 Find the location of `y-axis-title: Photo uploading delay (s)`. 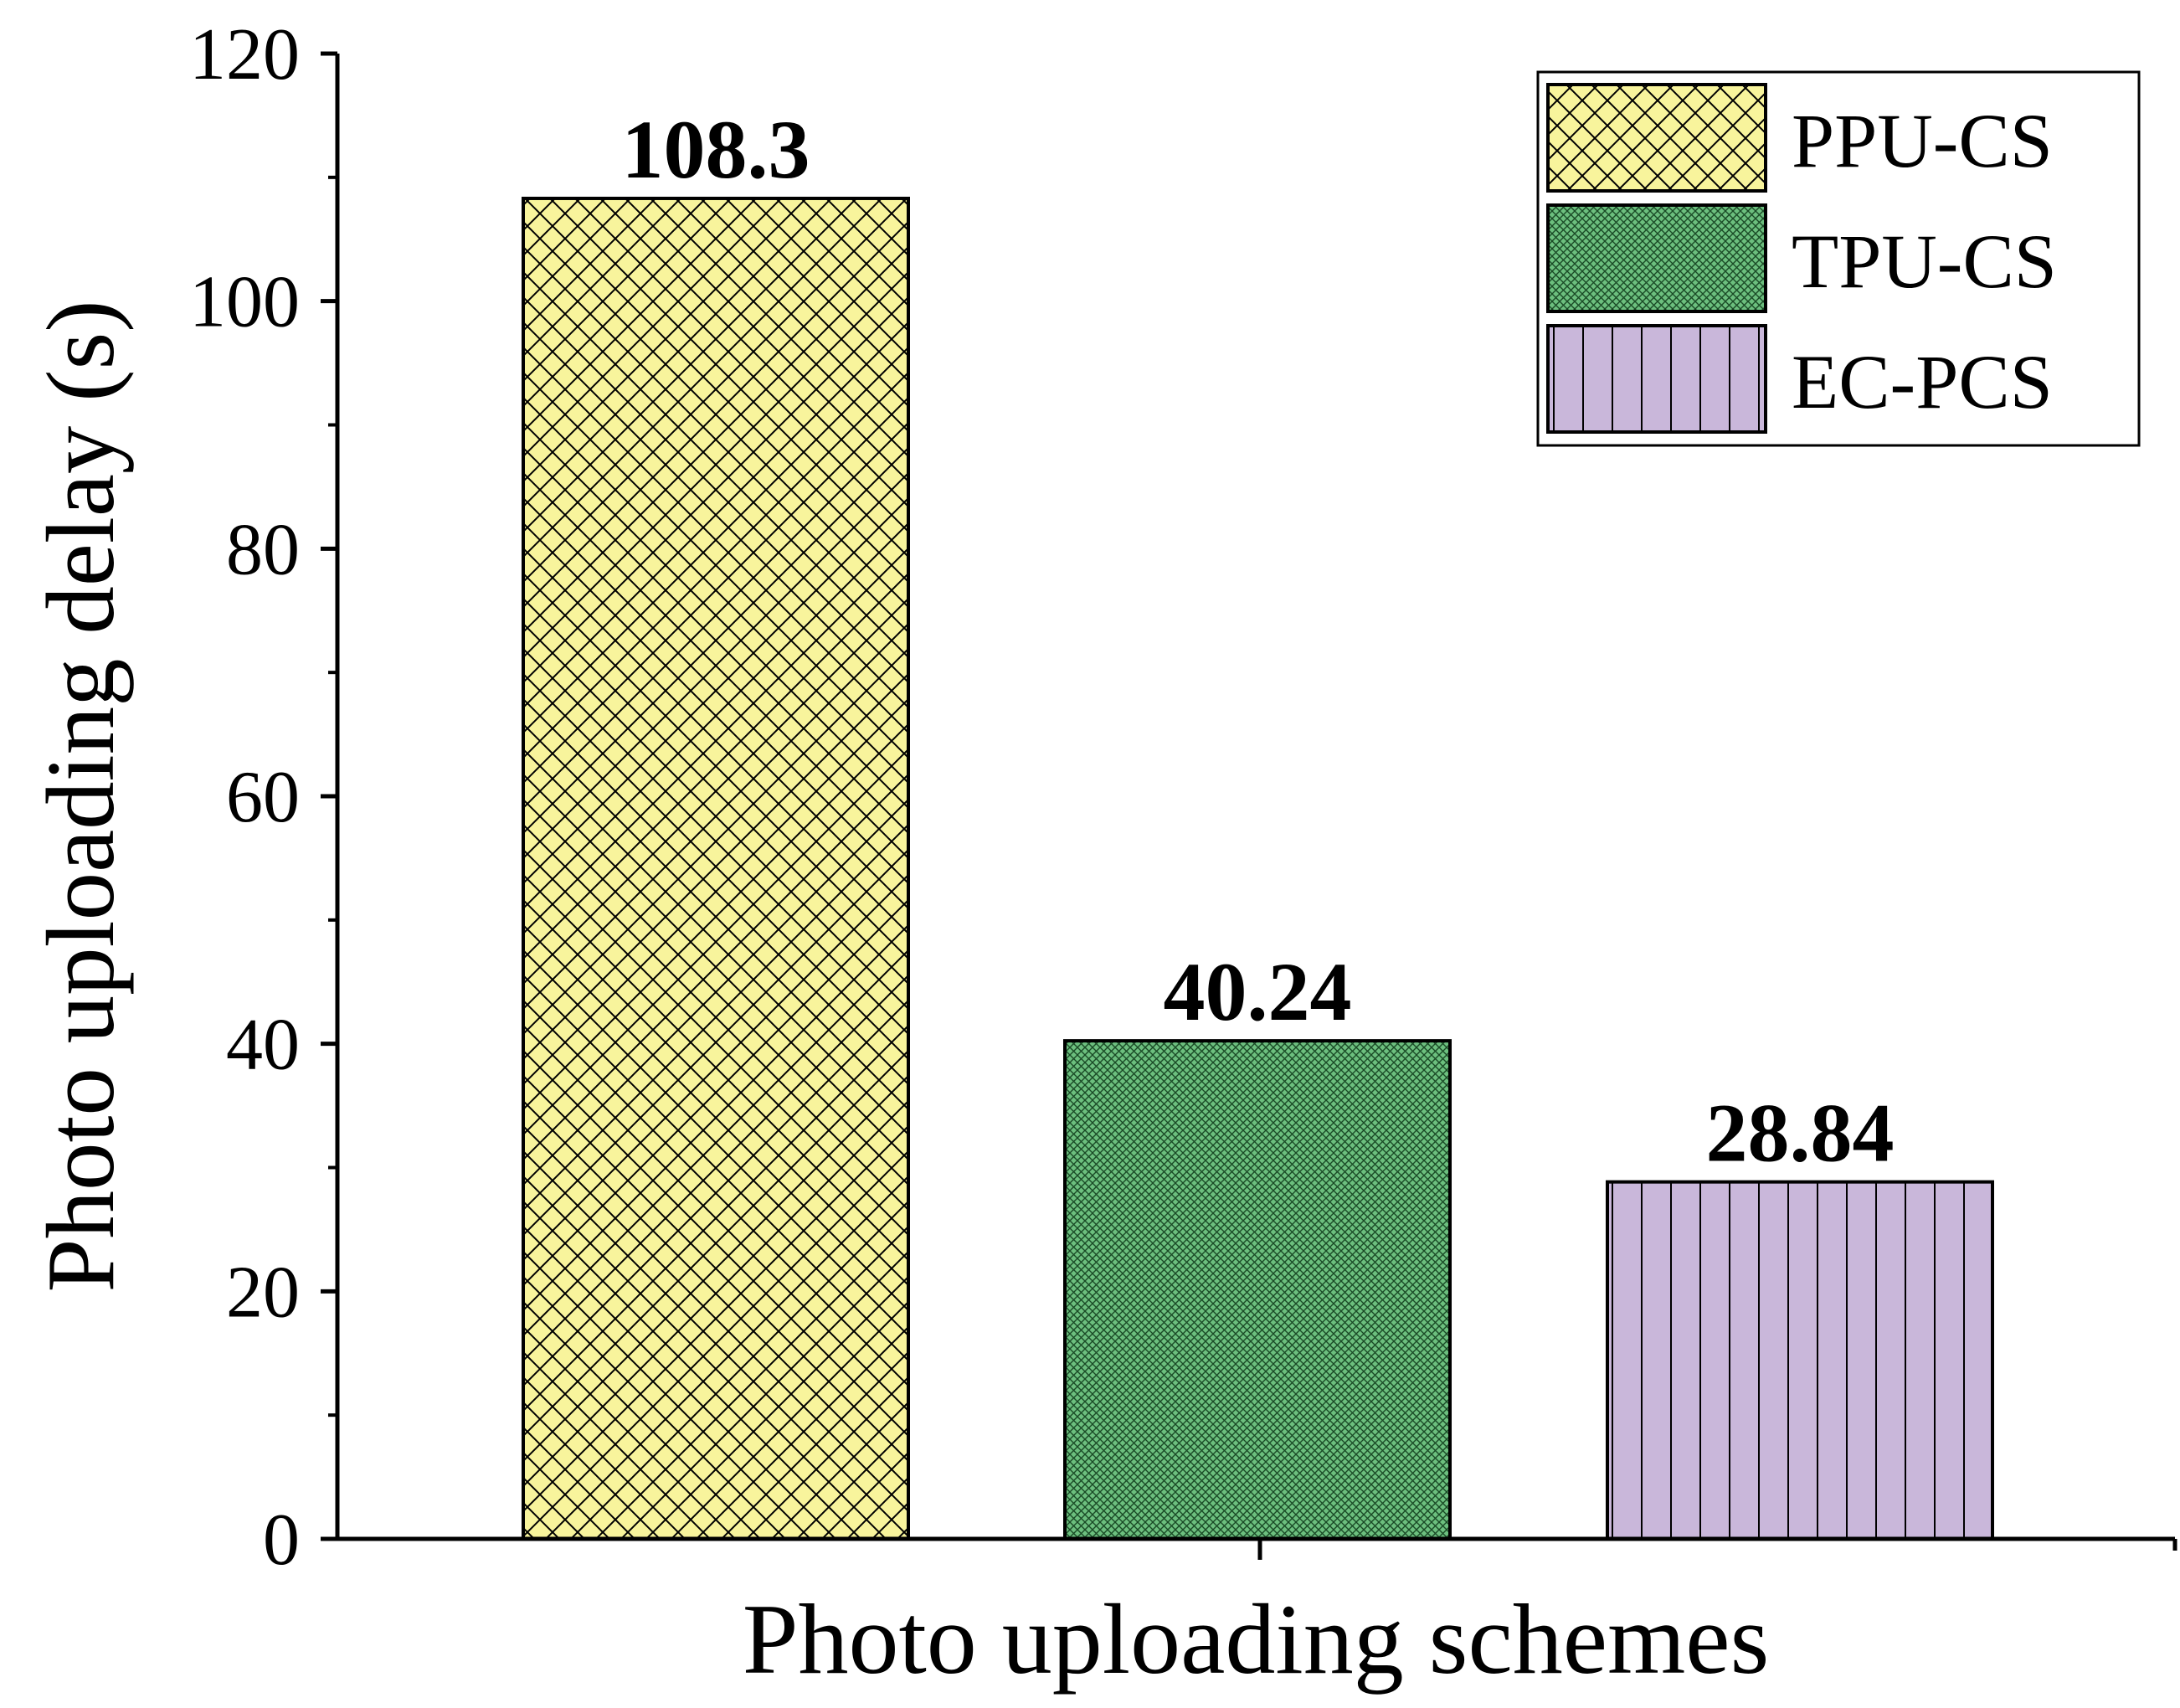

y-axis-title: Photo uploading delay (s) is located at coordinates (81, 797).